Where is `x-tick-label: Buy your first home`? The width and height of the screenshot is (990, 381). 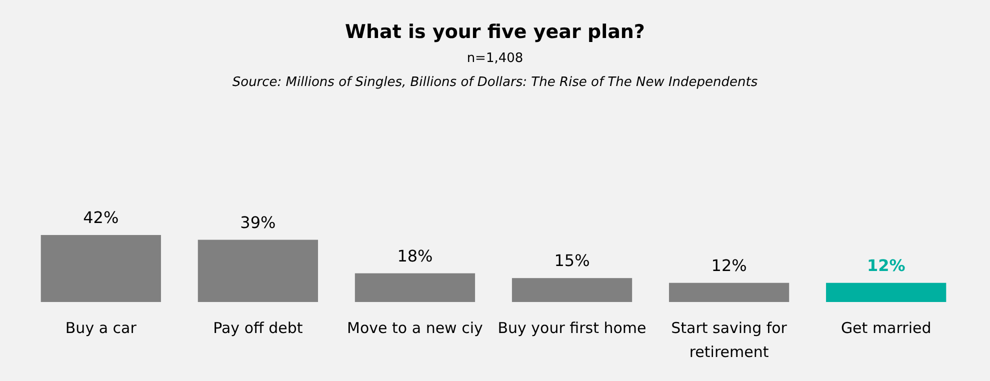
x-tick-label: Buy your first home is located at coordinates (572, 328).